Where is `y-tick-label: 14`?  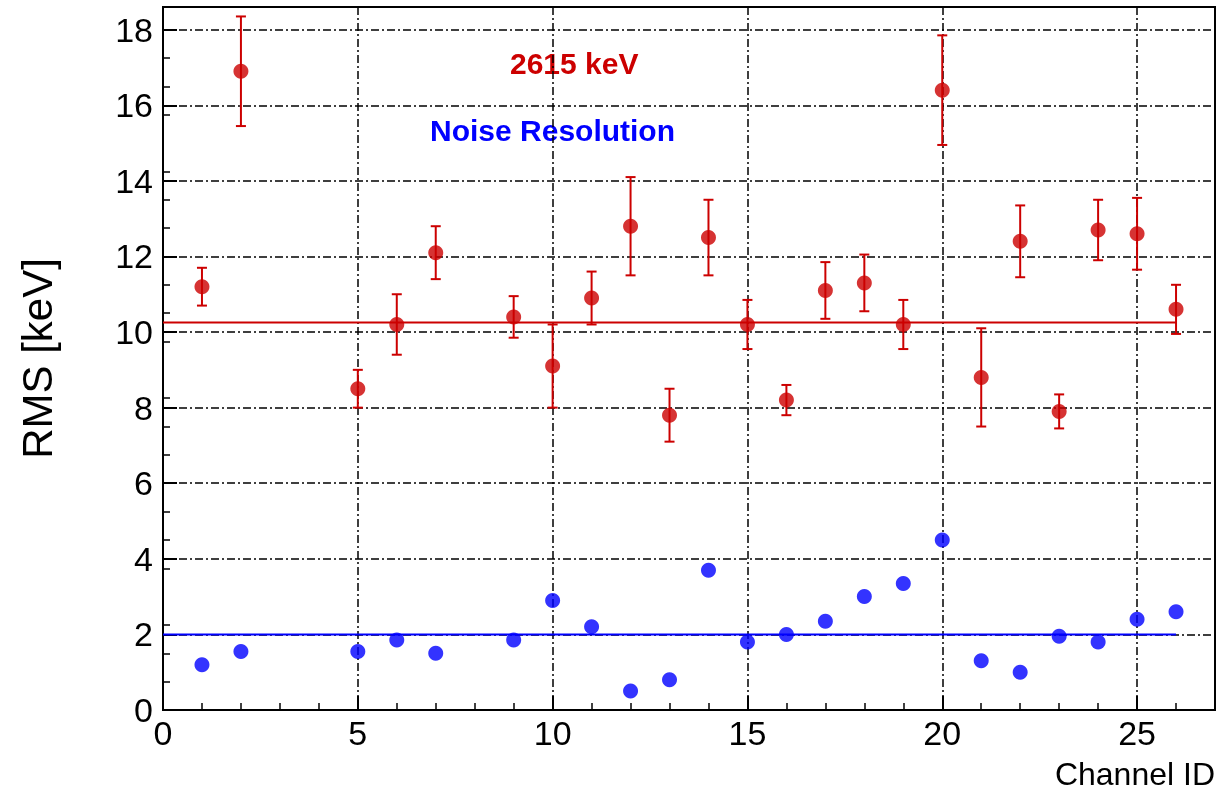
y-tick-label: 14 is located at coordinates (134, 180).